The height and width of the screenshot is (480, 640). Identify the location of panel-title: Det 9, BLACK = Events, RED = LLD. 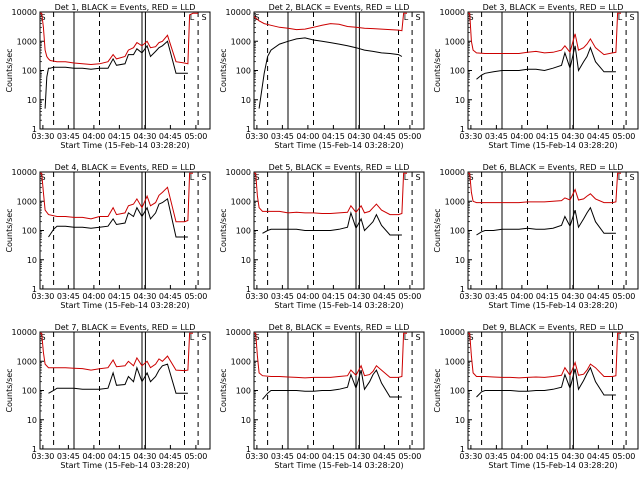
(553, 327).